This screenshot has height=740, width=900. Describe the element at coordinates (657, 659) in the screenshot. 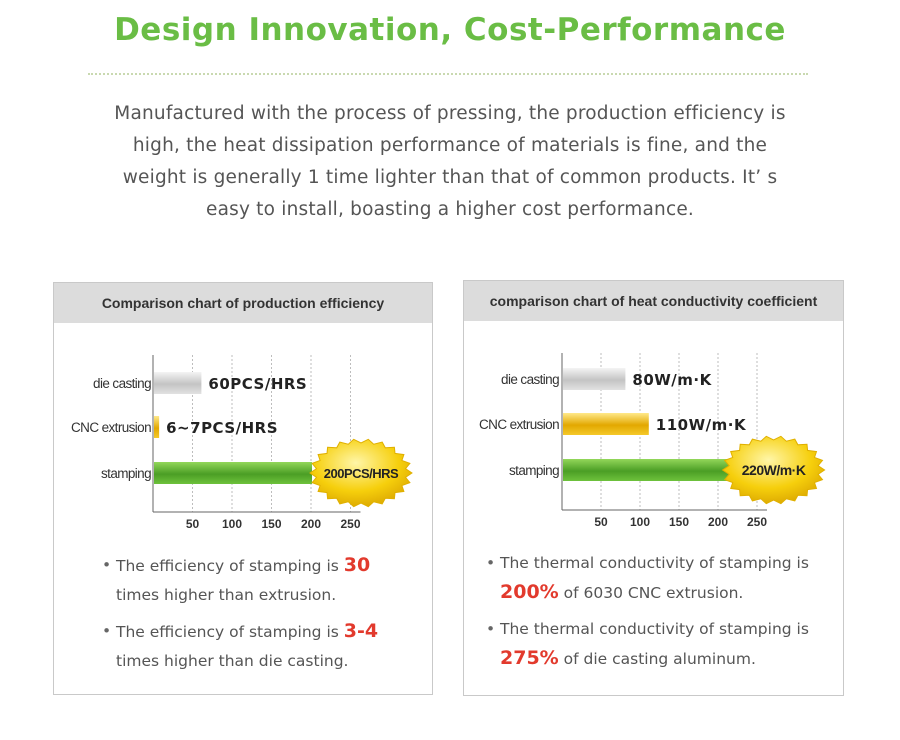

I see `note-text: of die casting aluminum.` at that location.